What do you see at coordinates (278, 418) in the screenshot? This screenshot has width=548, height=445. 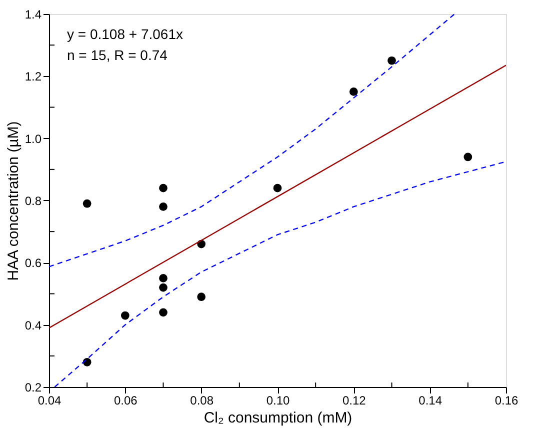 I see `x-axis-title: Cl₂ consumption (mM)` at bounding box center [278, 418].